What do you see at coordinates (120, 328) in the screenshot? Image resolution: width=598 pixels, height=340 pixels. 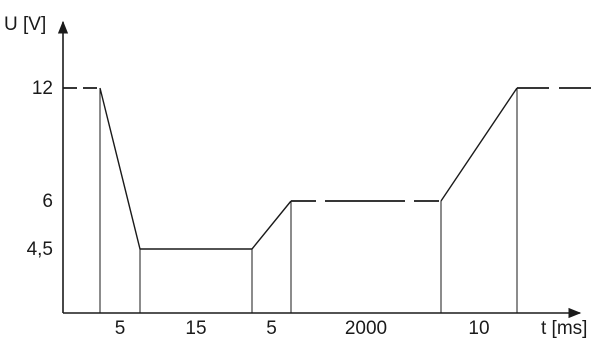 I see `interval-label-1: 5` at bounding box center [120, 328].